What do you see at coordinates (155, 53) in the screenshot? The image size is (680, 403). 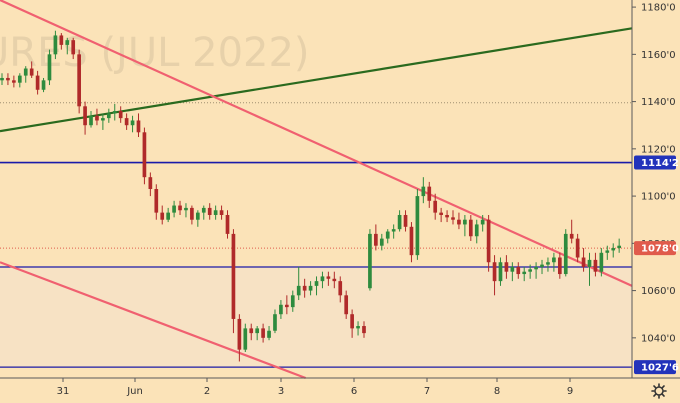 I see `symbol-watermark: URES (JUL 2022)` at bounding box center [155, 53].